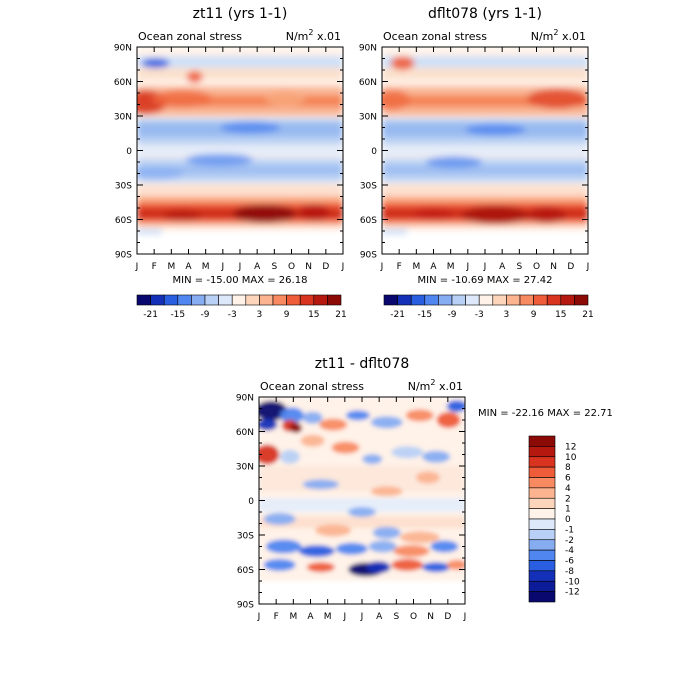 This screenshot has height=700, width=700. What do you see at coordinates (571, 458) in the screenshot?
I see `colorbar-label: 10` at bounding box center [571, 458].